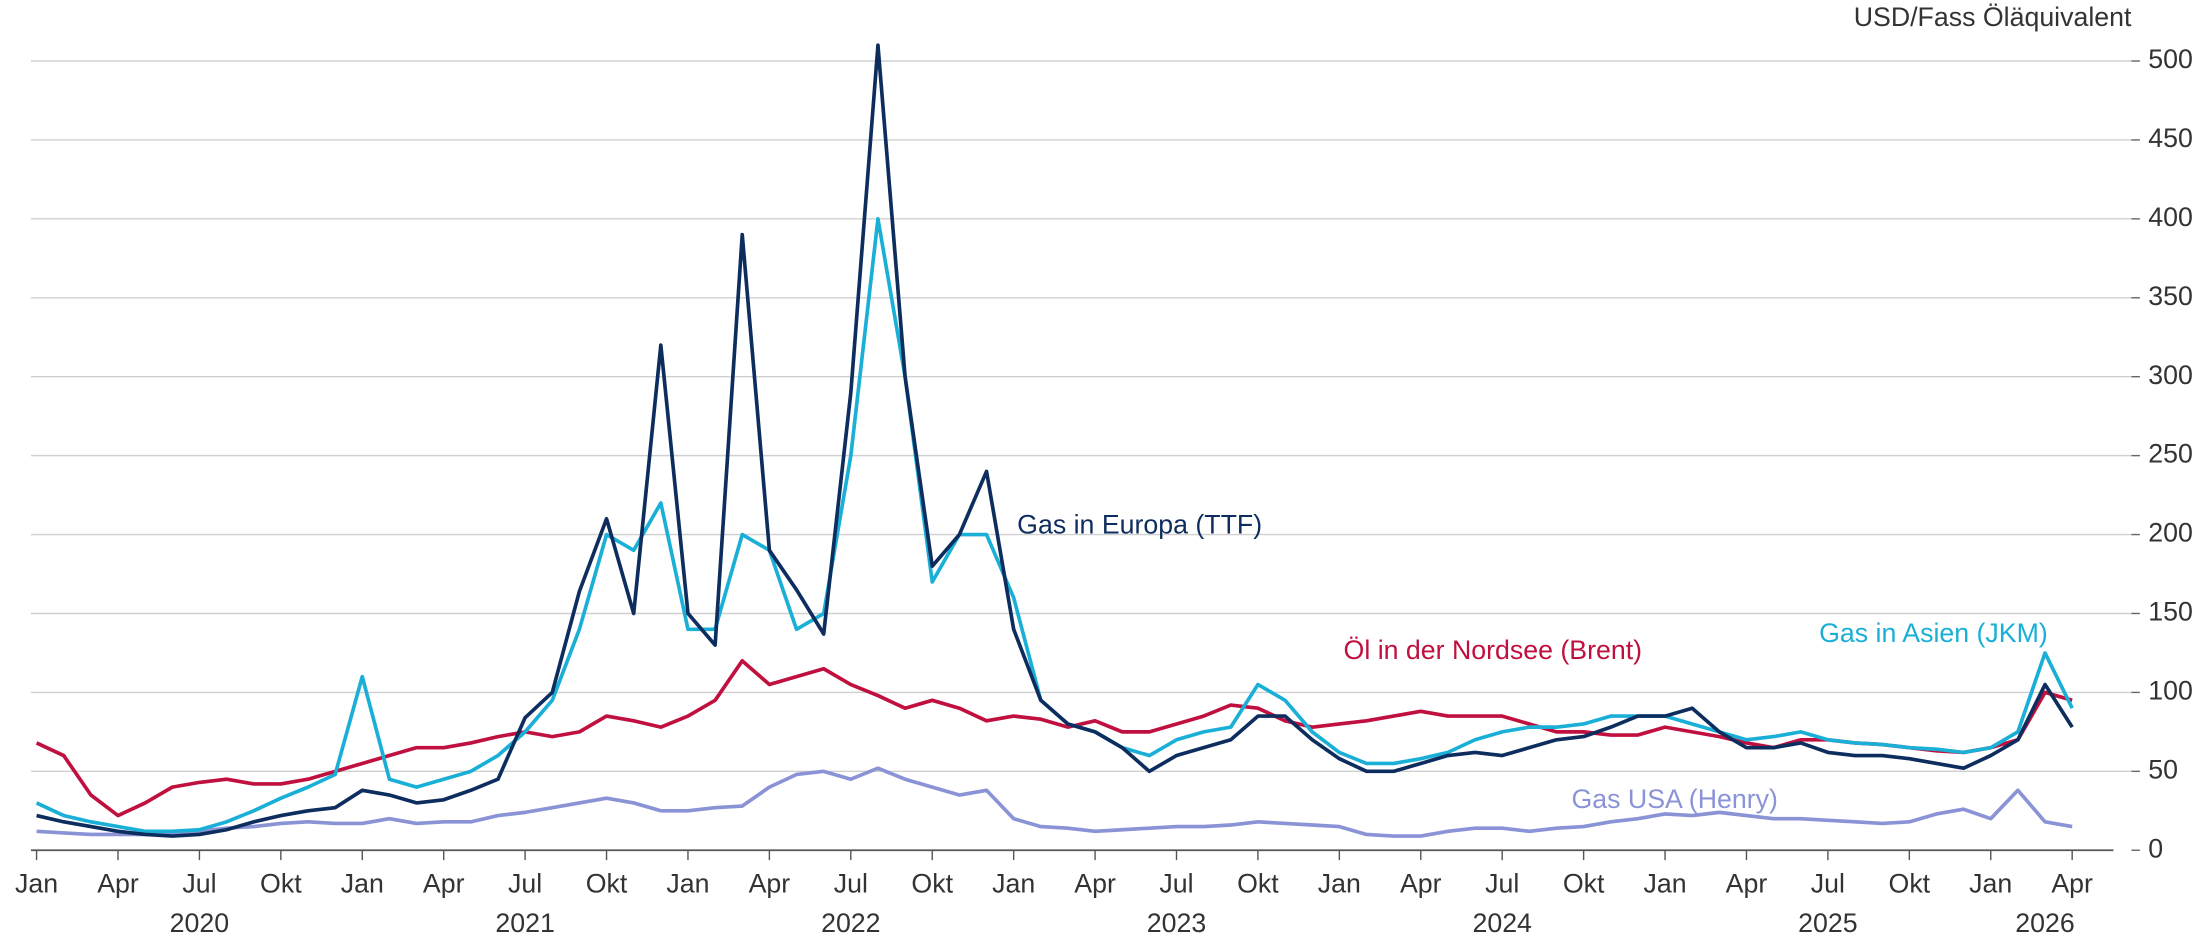  What do you see at coordinates (199, 923) in the screenshot?
I see `x-group-label: 2020` at bounding box center [199, 923].